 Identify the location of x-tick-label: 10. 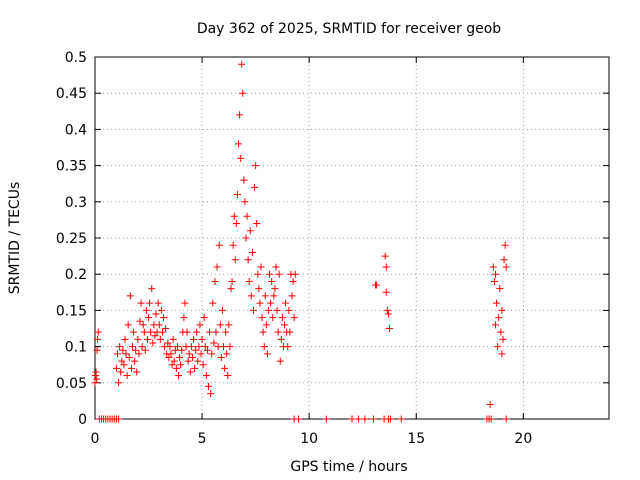
(309, 439).